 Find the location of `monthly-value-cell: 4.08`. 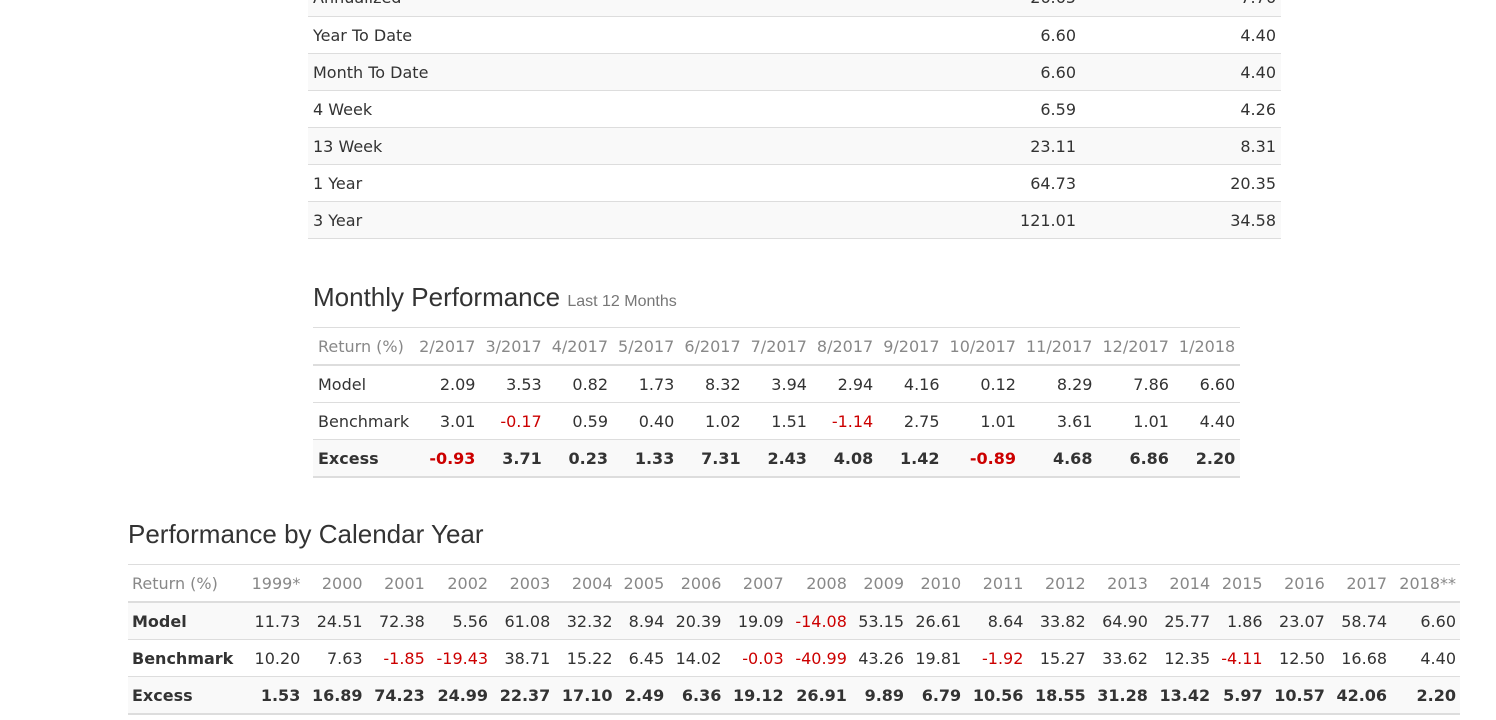

monthly-value-cell: 4.08 is located at coordinates (845, 458).